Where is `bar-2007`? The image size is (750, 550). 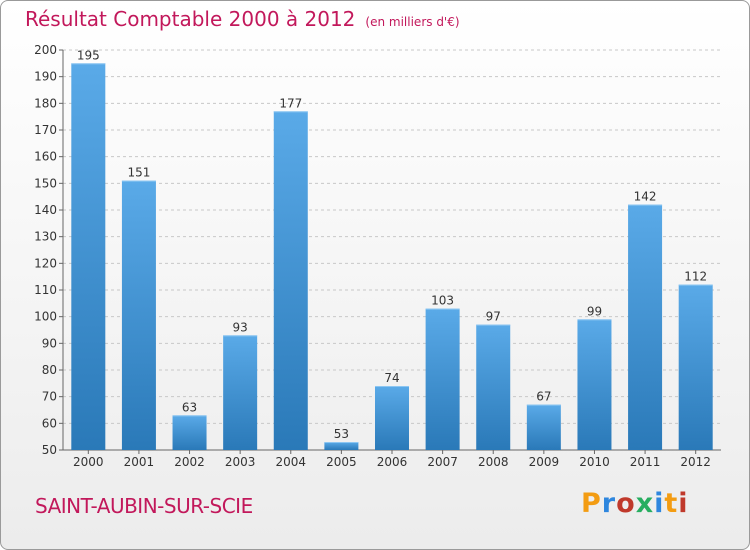
bar-2007 is located at coordinates (442, 379).